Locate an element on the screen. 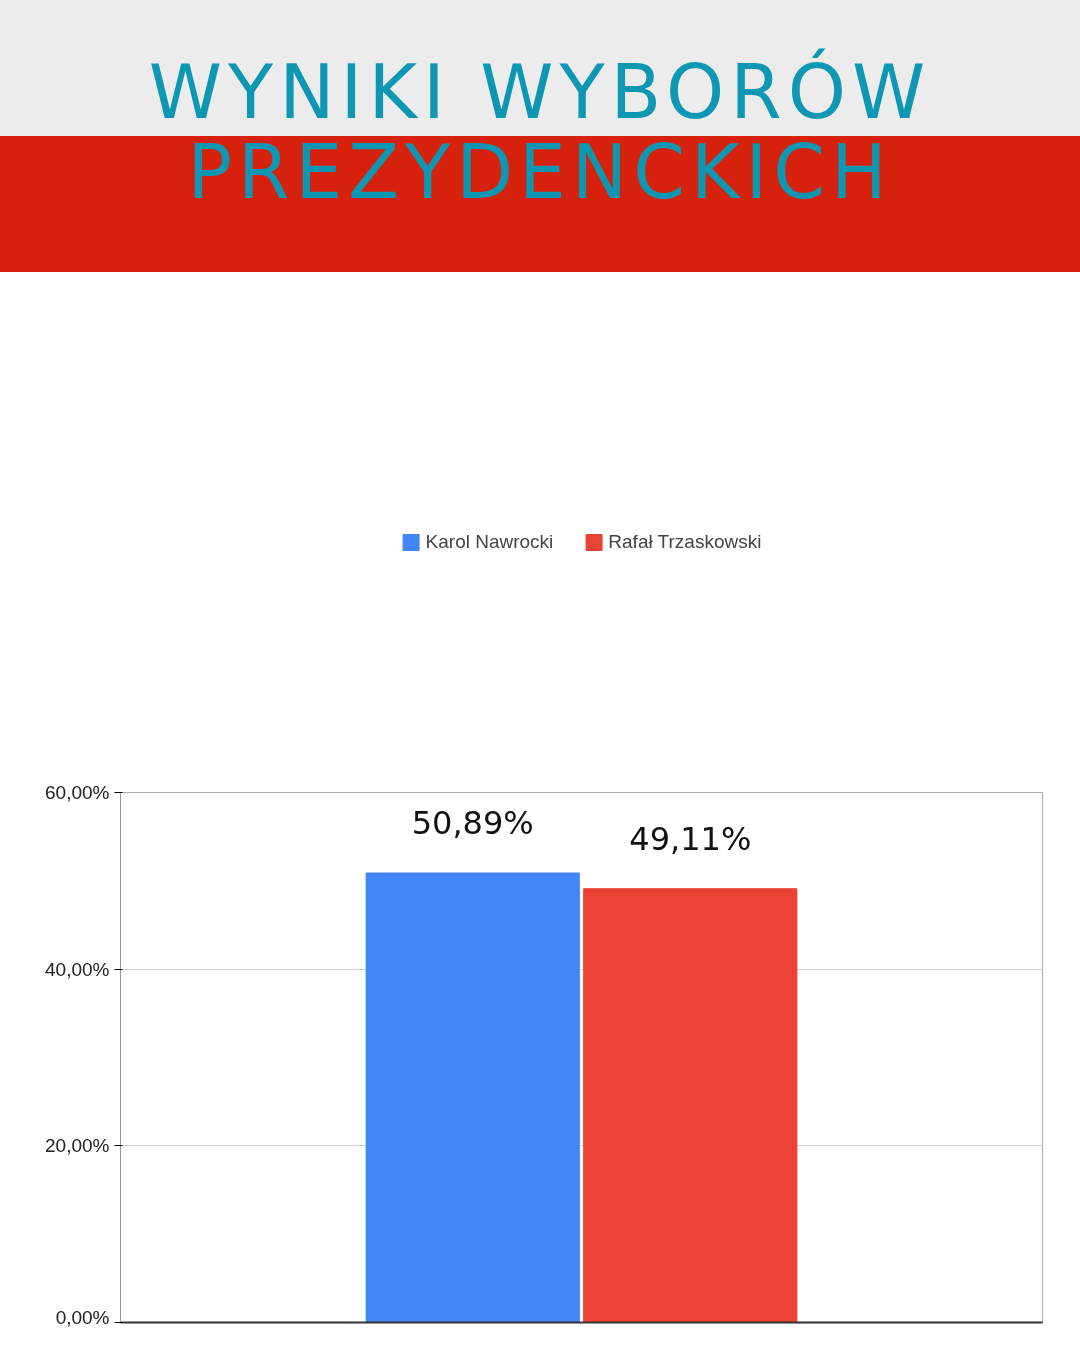 This screenshot has height=1350, width=1080. legend-label: Karol Nawrocki is located at coordinates (489, 542).